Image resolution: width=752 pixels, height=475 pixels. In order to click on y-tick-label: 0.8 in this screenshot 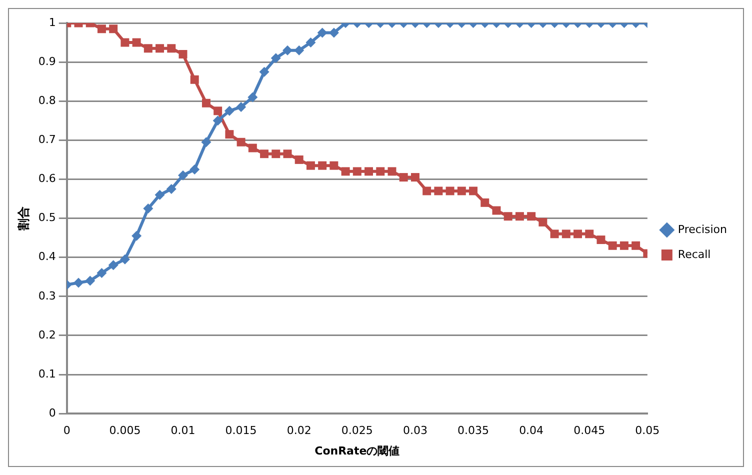, I will do `click(47, 100)`.